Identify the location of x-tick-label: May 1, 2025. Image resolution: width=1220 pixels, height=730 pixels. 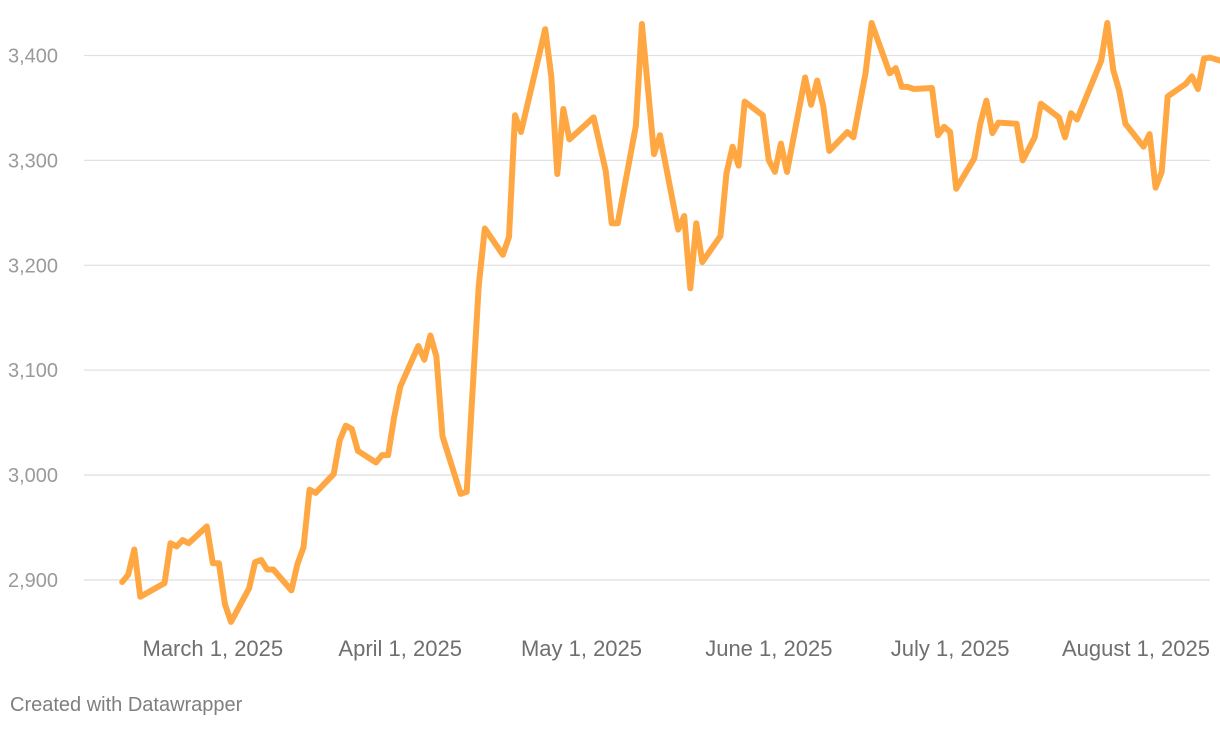
(581, 648).